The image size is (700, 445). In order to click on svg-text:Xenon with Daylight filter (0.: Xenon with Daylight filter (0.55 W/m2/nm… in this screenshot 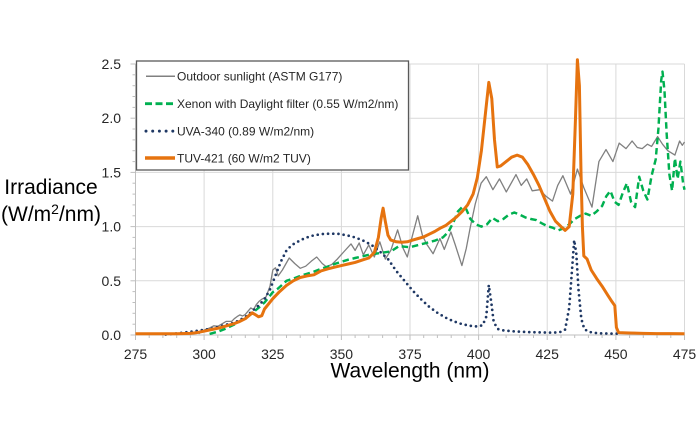, I will do `click(287, 104)`.